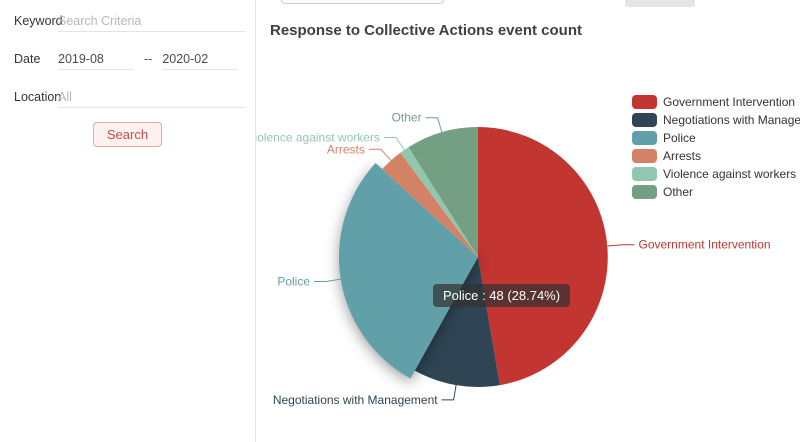 The image size is (800, 442). Describe the element at coordinates (200, 59) in the screenshot. I see `date-to-input` at that location.